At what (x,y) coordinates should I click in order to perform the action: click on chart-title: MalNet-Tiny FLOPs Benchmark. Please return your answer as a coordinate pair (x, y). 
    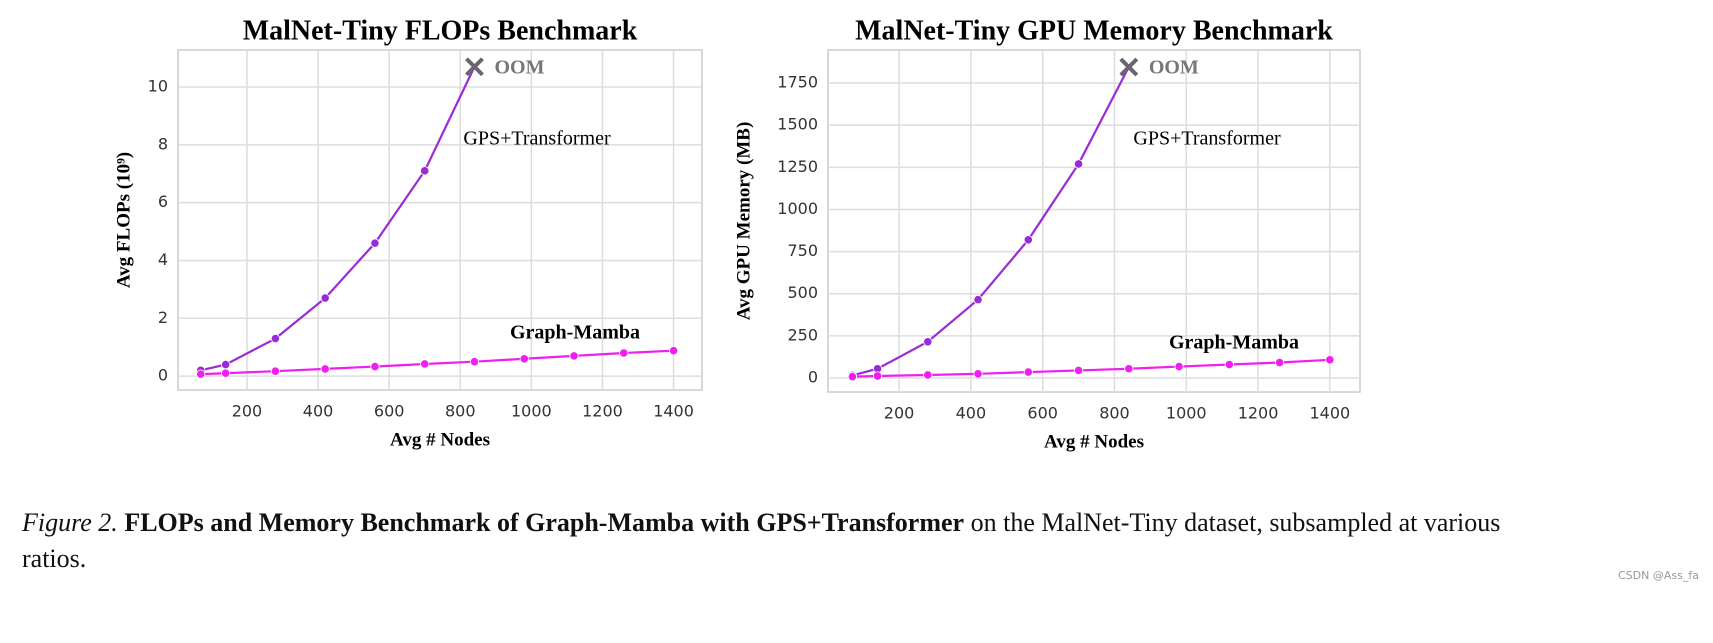
    Looking at the image, I should click on (440, 30).